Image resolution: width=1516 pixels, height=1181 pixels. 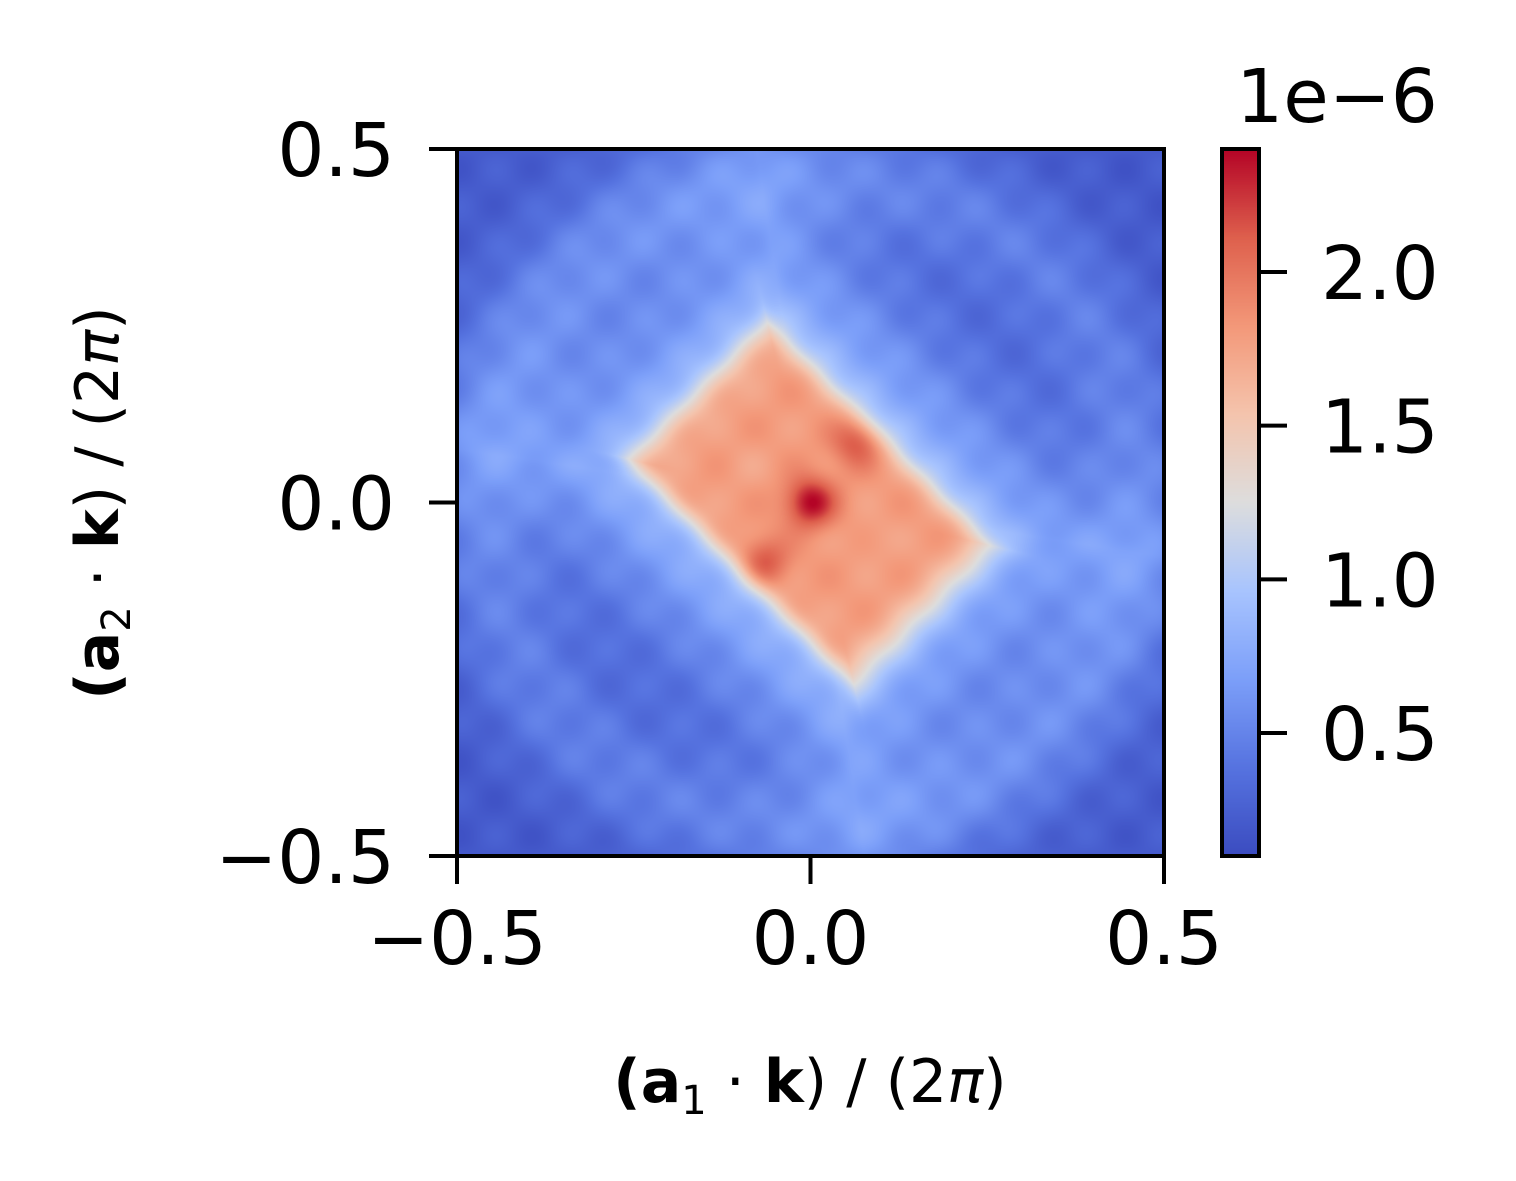 What do you see at coordinates (1380, 581) in the screenshot?
I see `colorbar-tick-label: 1.0` at bounding box center [1380, 581].